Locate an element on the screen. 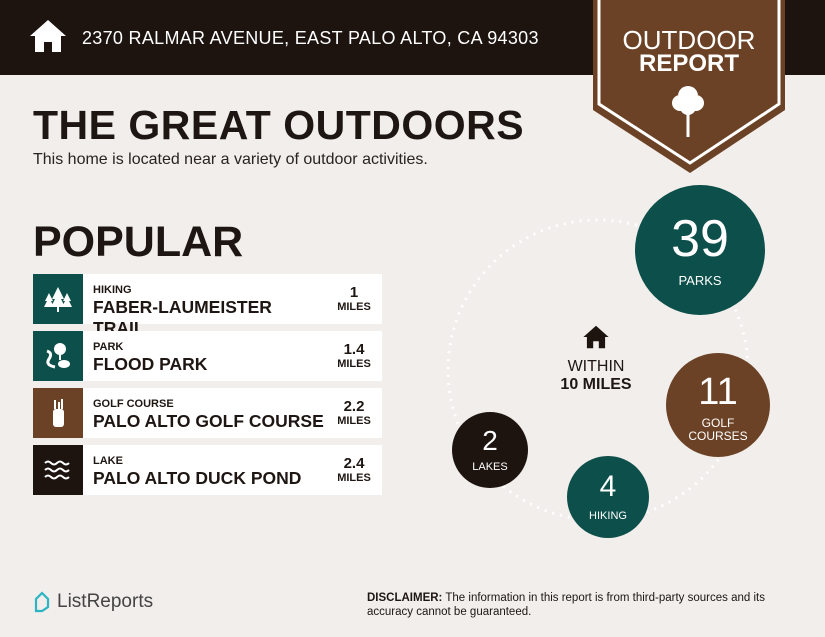  item-distance: 2.2 is located at coordinates (354, 406).